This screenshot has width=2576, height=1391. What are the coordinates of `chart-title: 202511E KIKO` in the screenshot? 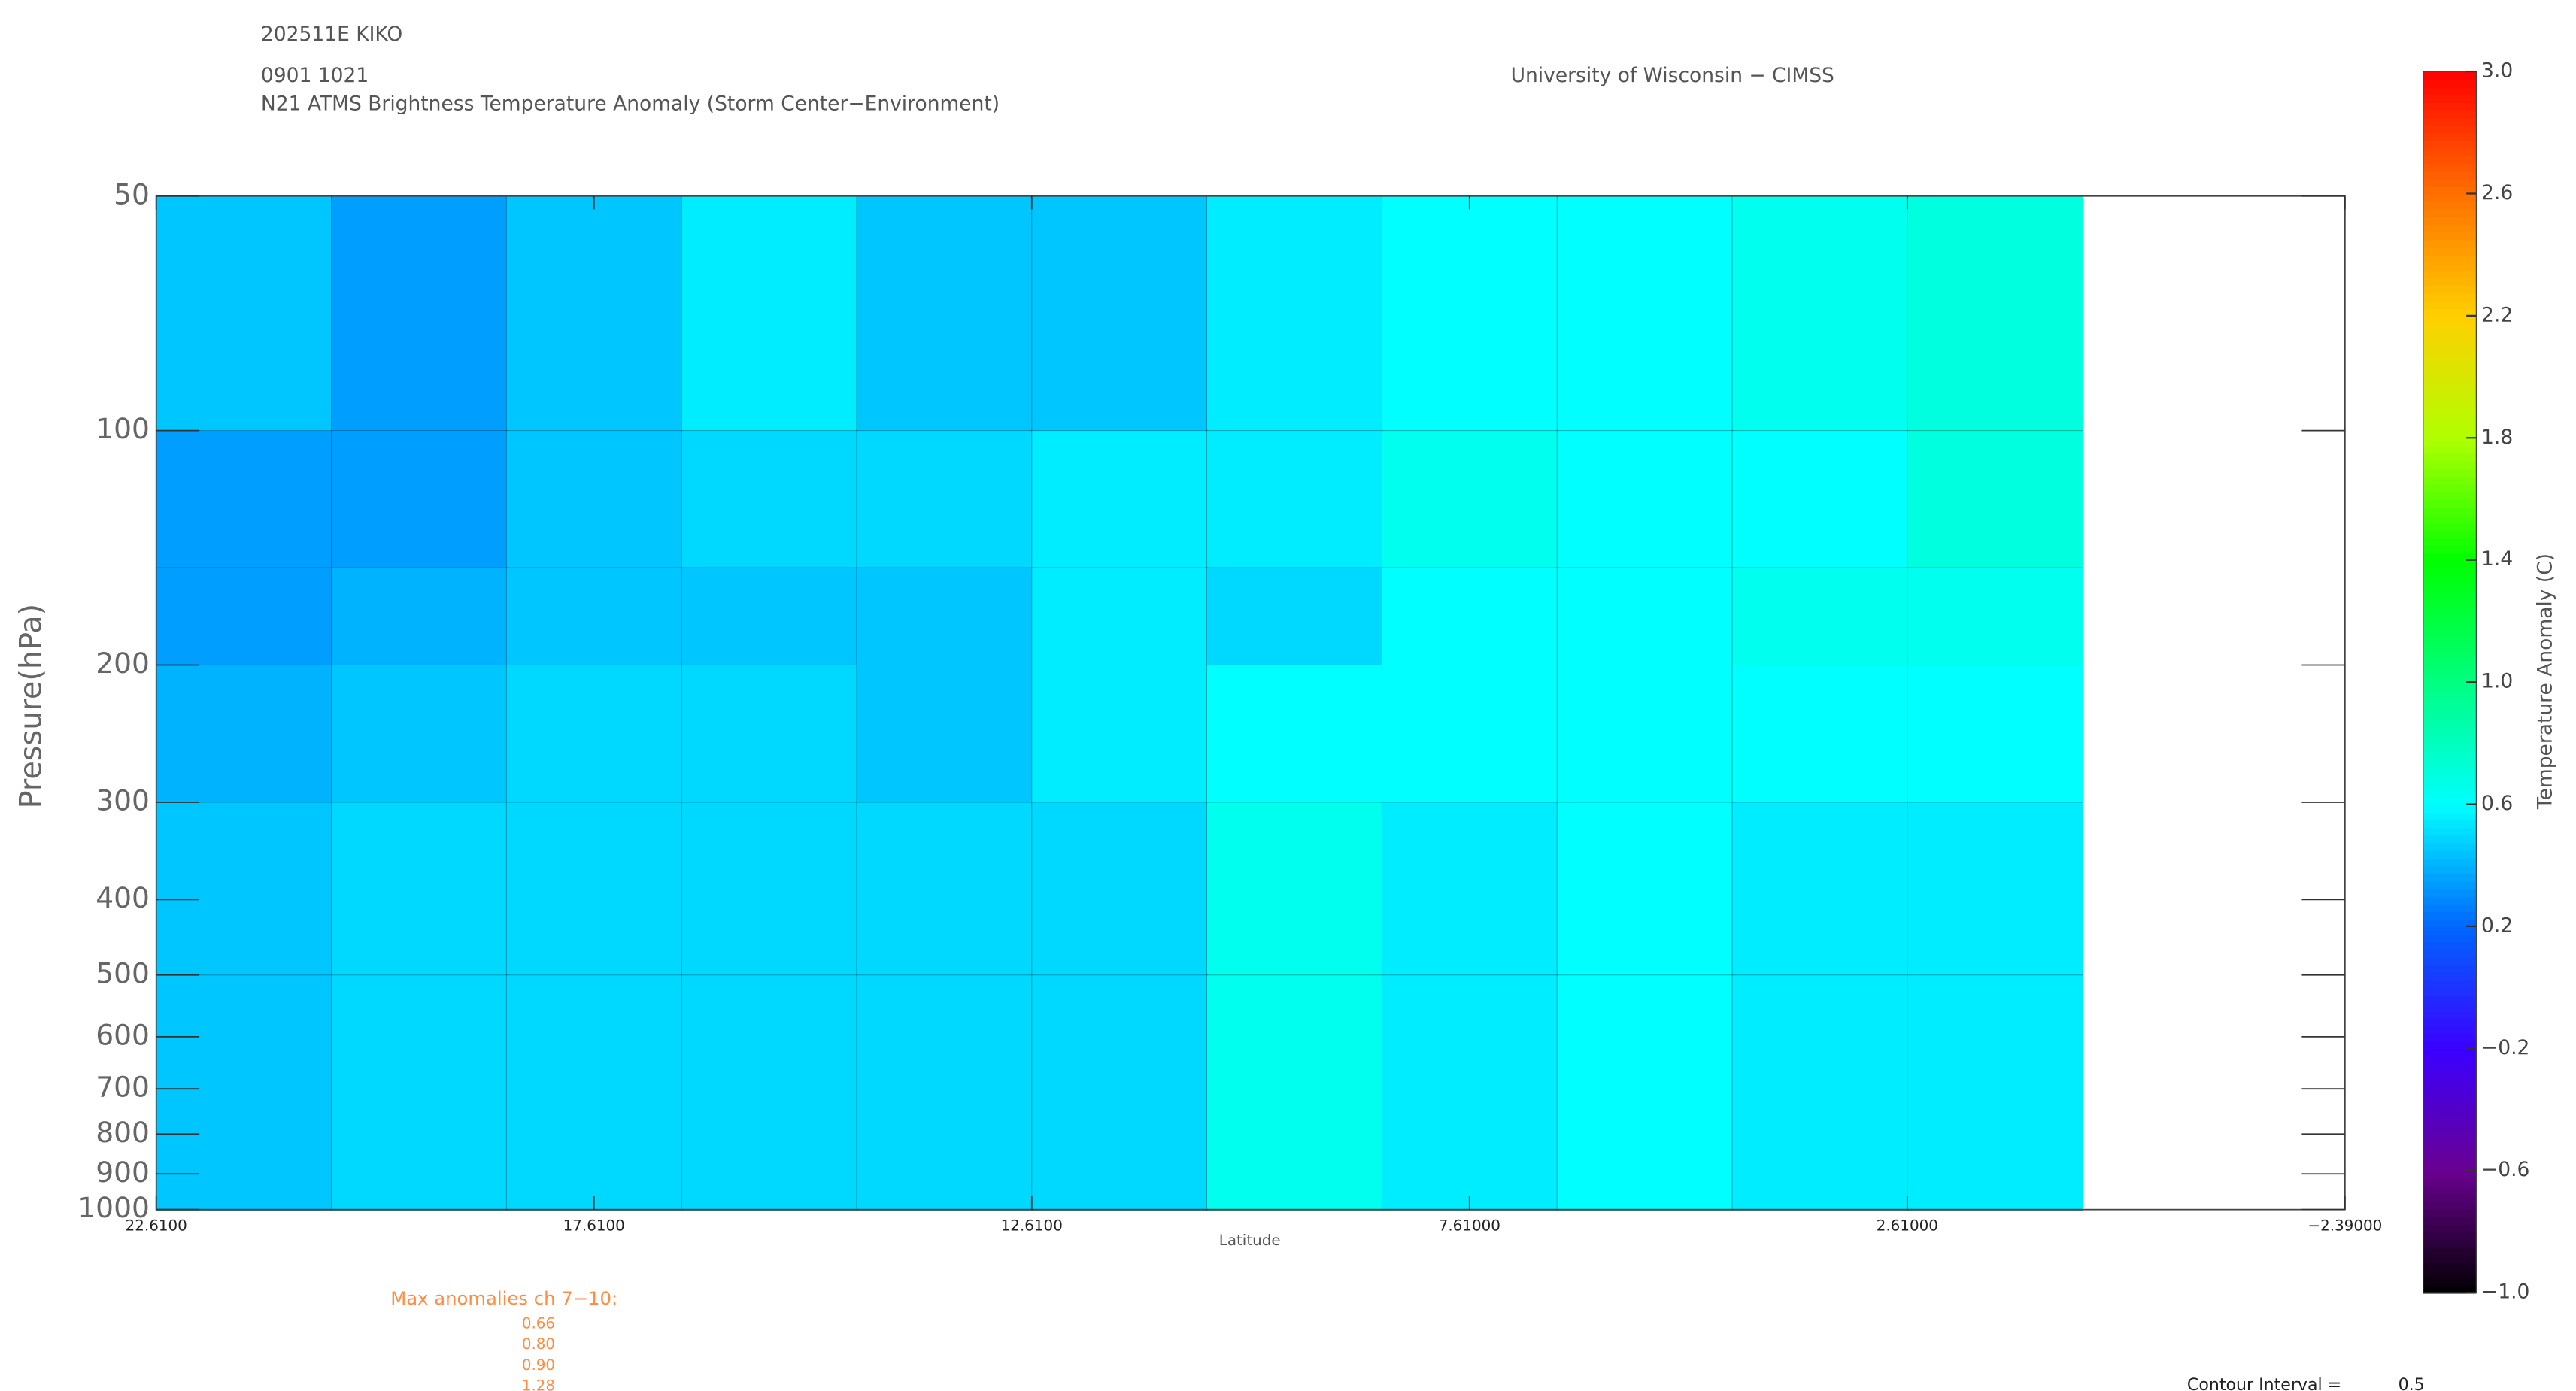 It's located at (331, 34).